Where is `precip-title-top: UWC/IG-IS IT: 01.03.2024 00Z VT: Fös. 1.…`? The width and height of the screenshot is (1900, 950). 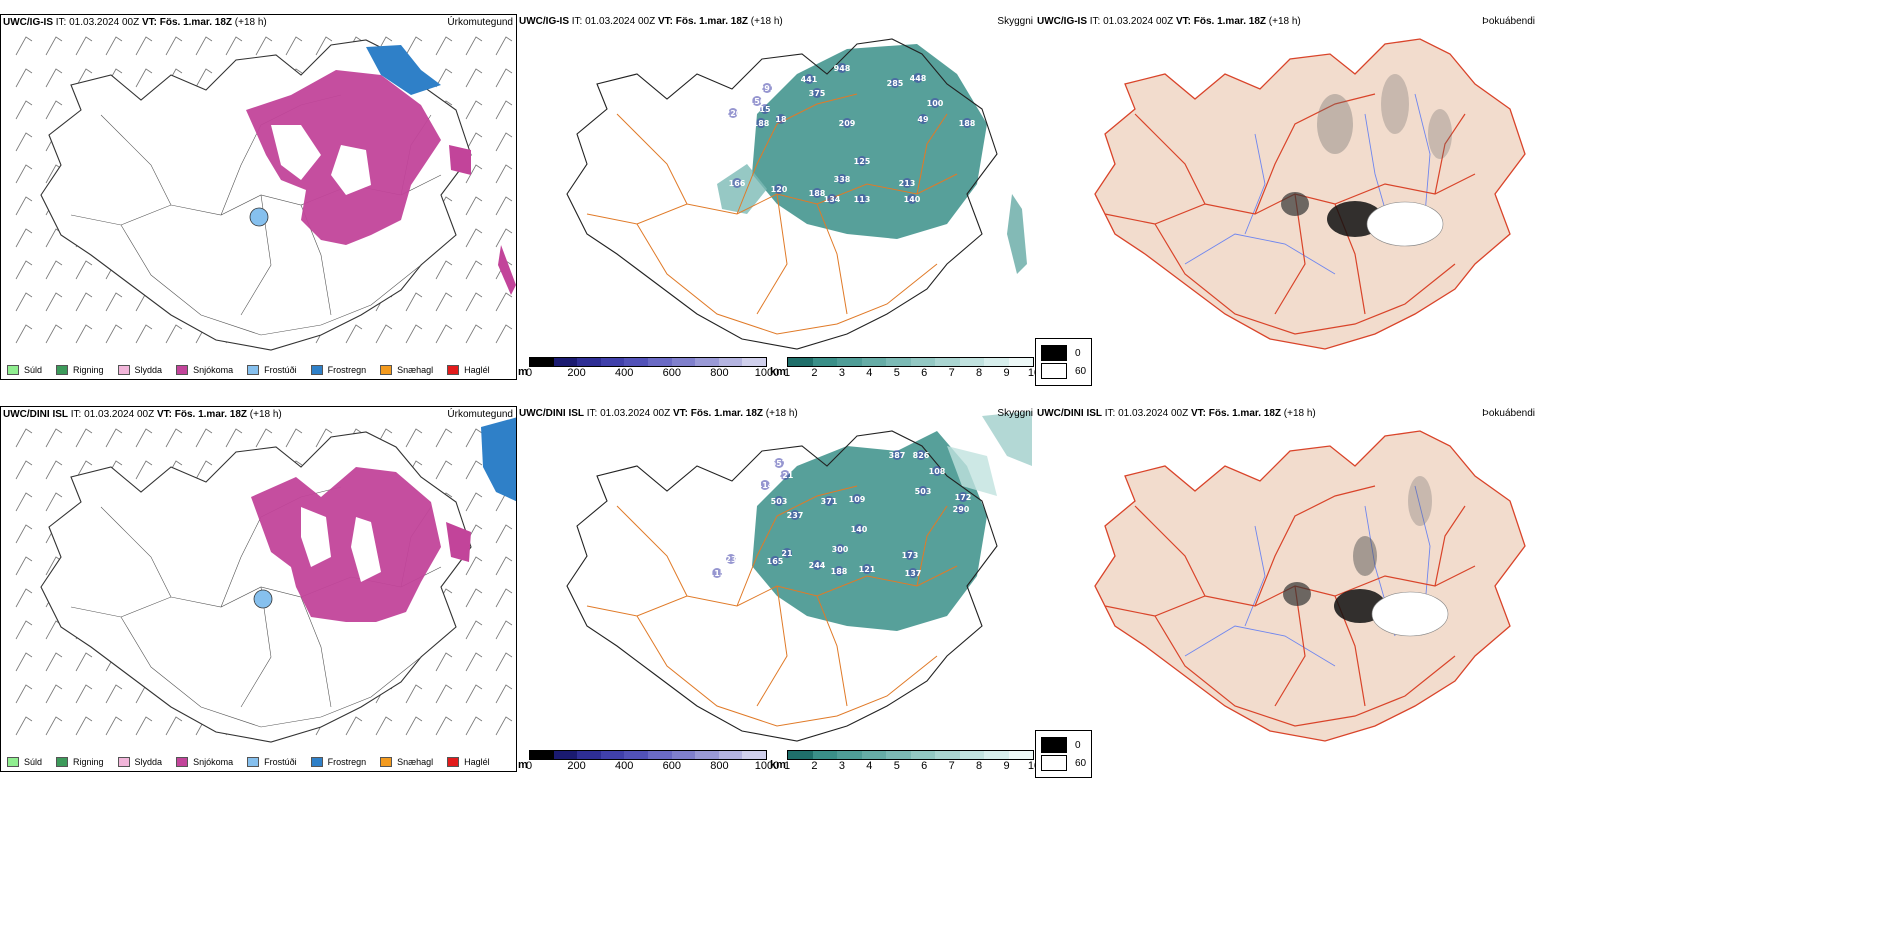 precip-title-top: UWC/IG-IS IT: 01.03.2024 00Z VT: Fös. 1.… is located at coordinates (135, 22).